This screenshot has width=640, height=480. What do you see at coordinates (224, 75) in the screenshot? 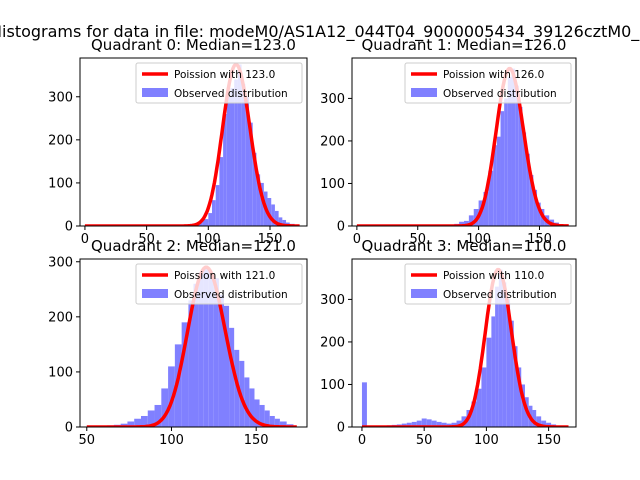
I see `legend-label-poisson: Poission with 123.0` at bounding box center [224, 75].